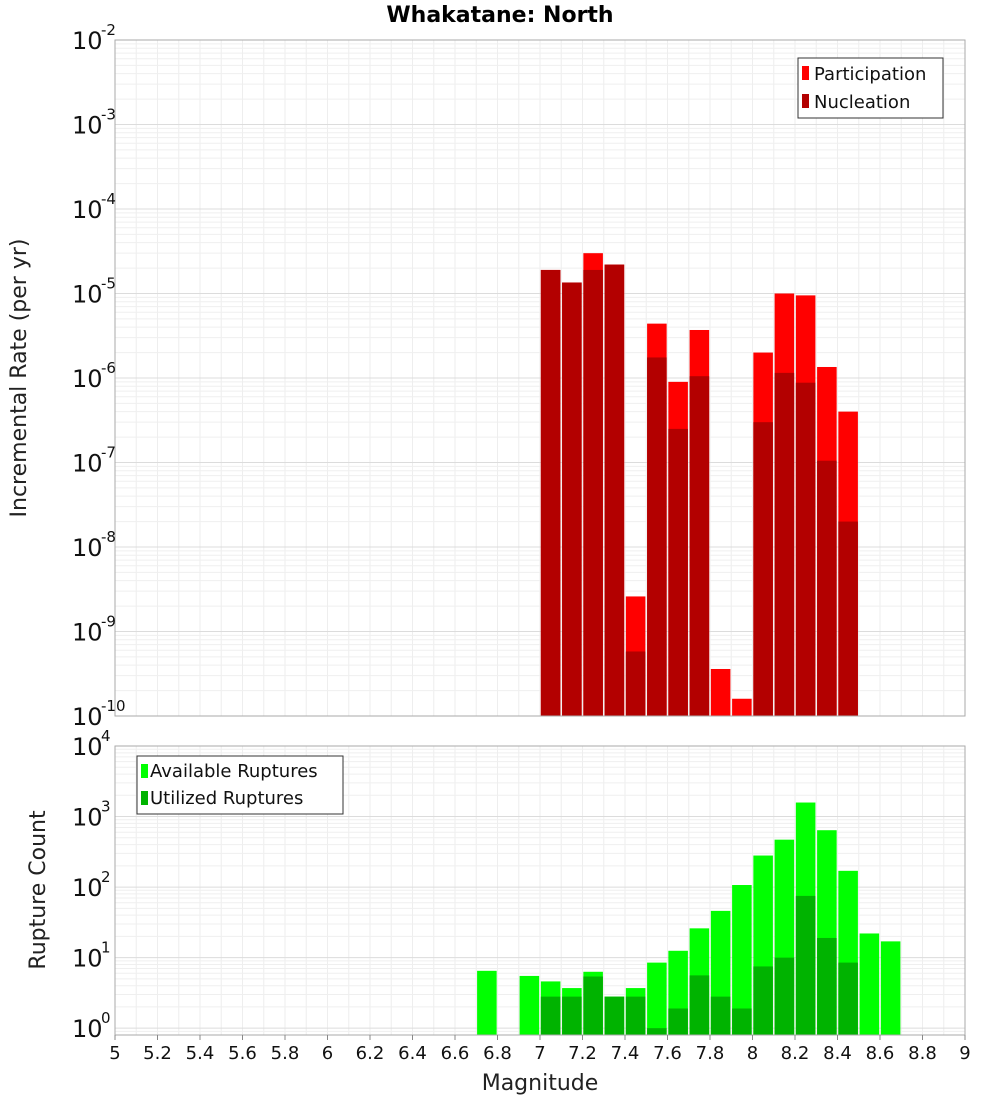 This screenshot has height=1100, width=1000. I want to click on legend-swatch-utilized, so click(144, 798).